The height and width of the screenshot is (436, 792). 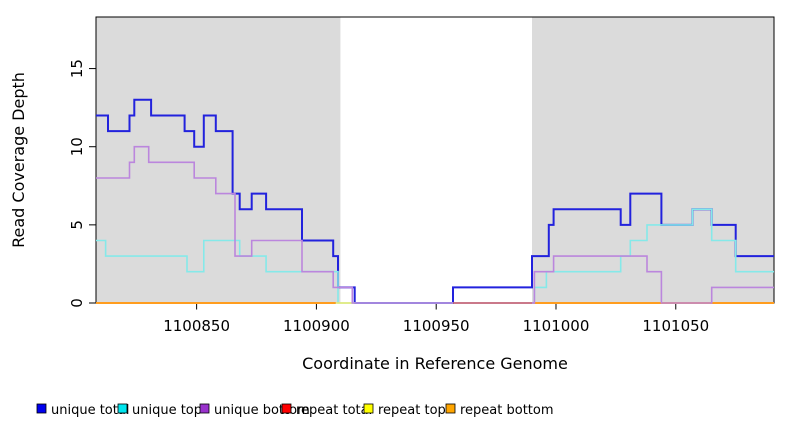 I want to click on legend-item: repeat total, so click(x=326, y=410).